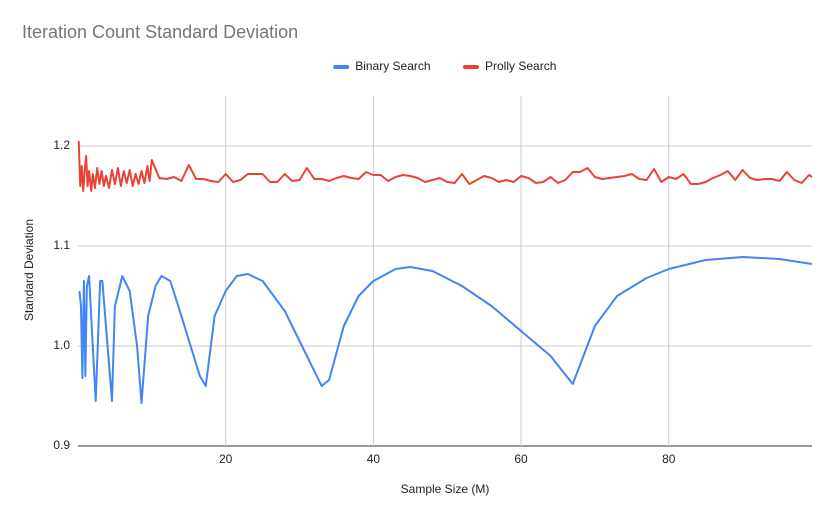 The width and height of the screenshot is (820, 511). I want to click on y-tick-label: 1.2, so click(61, 145).